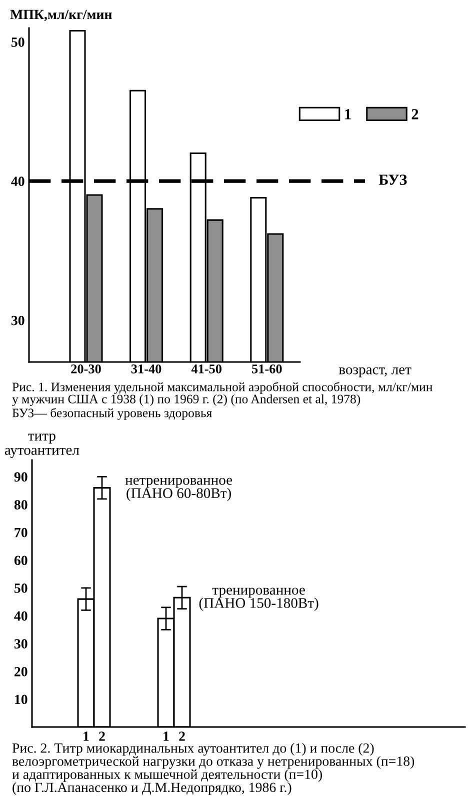  I want to click on y-tick-label: 70, so click(21, 533).